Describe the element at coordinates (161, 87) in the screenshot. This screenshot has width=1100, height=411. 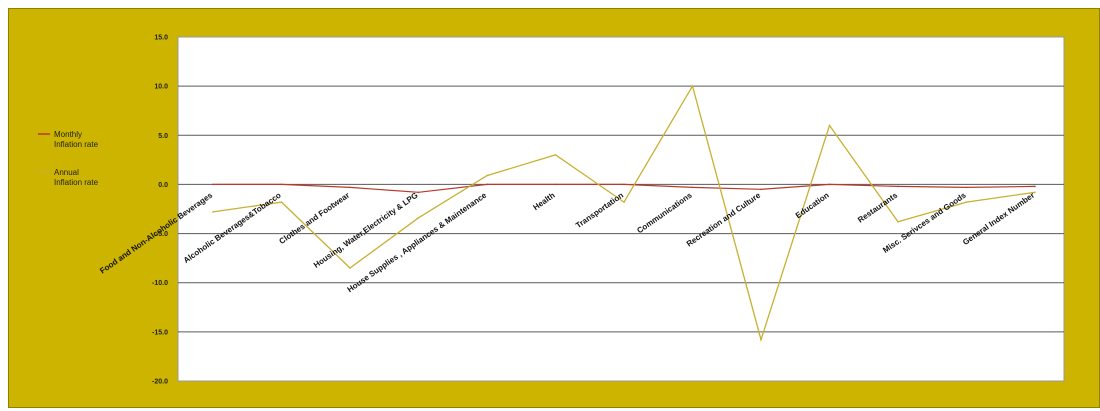
I see `y-tick-label: 10.0` at that location.